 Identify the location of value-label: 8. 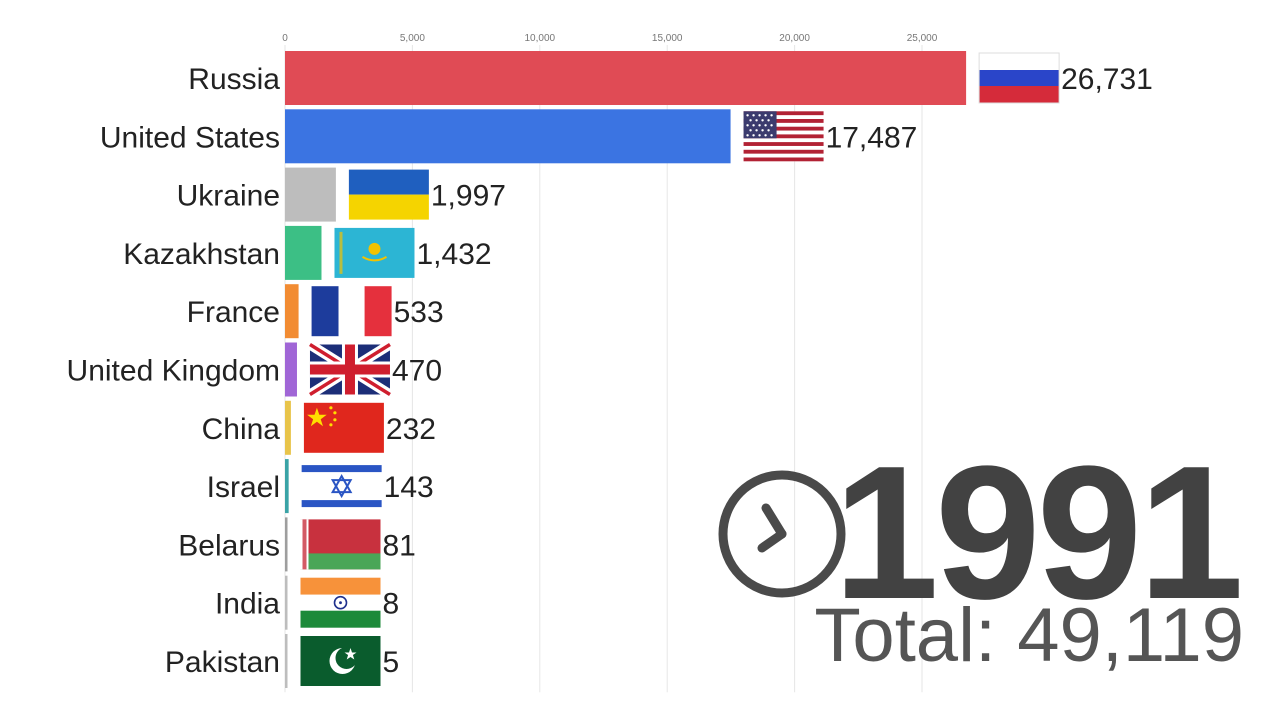
(391, 604).